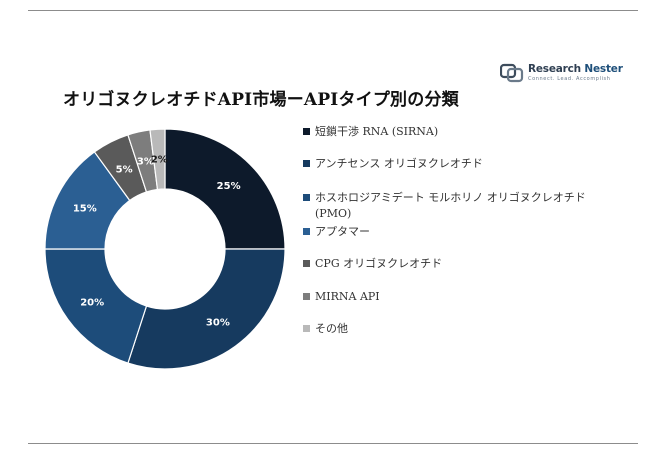  Describe the element at coordinates (229, 186) in the screenshot. I see `slice-data-label-0: 25%` at that location.